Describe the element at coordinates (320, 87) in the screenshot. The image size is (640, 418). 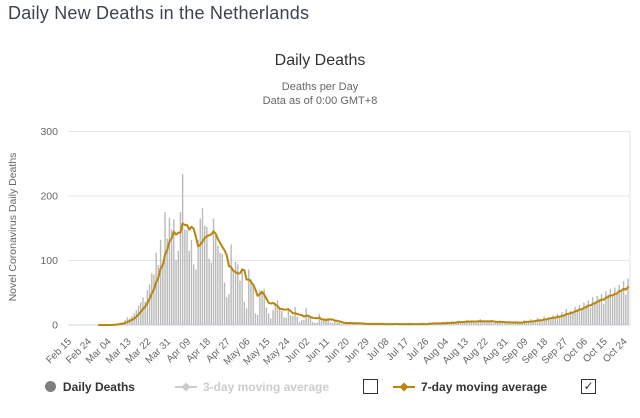
I see `chart-subtitle-line1: Deaths per Day` at that location.